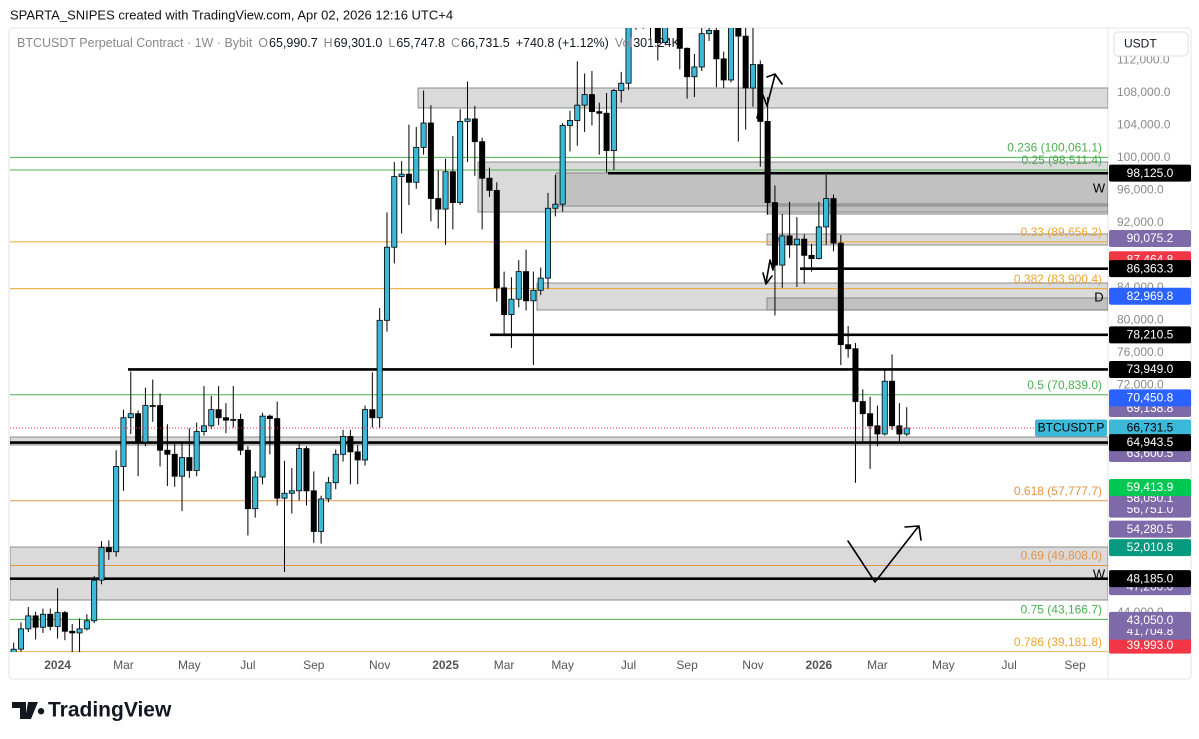  Describe the element at coordinates (1140, 190) in the screenshot. I see `y-tick-label: 96,000.0` at that location.